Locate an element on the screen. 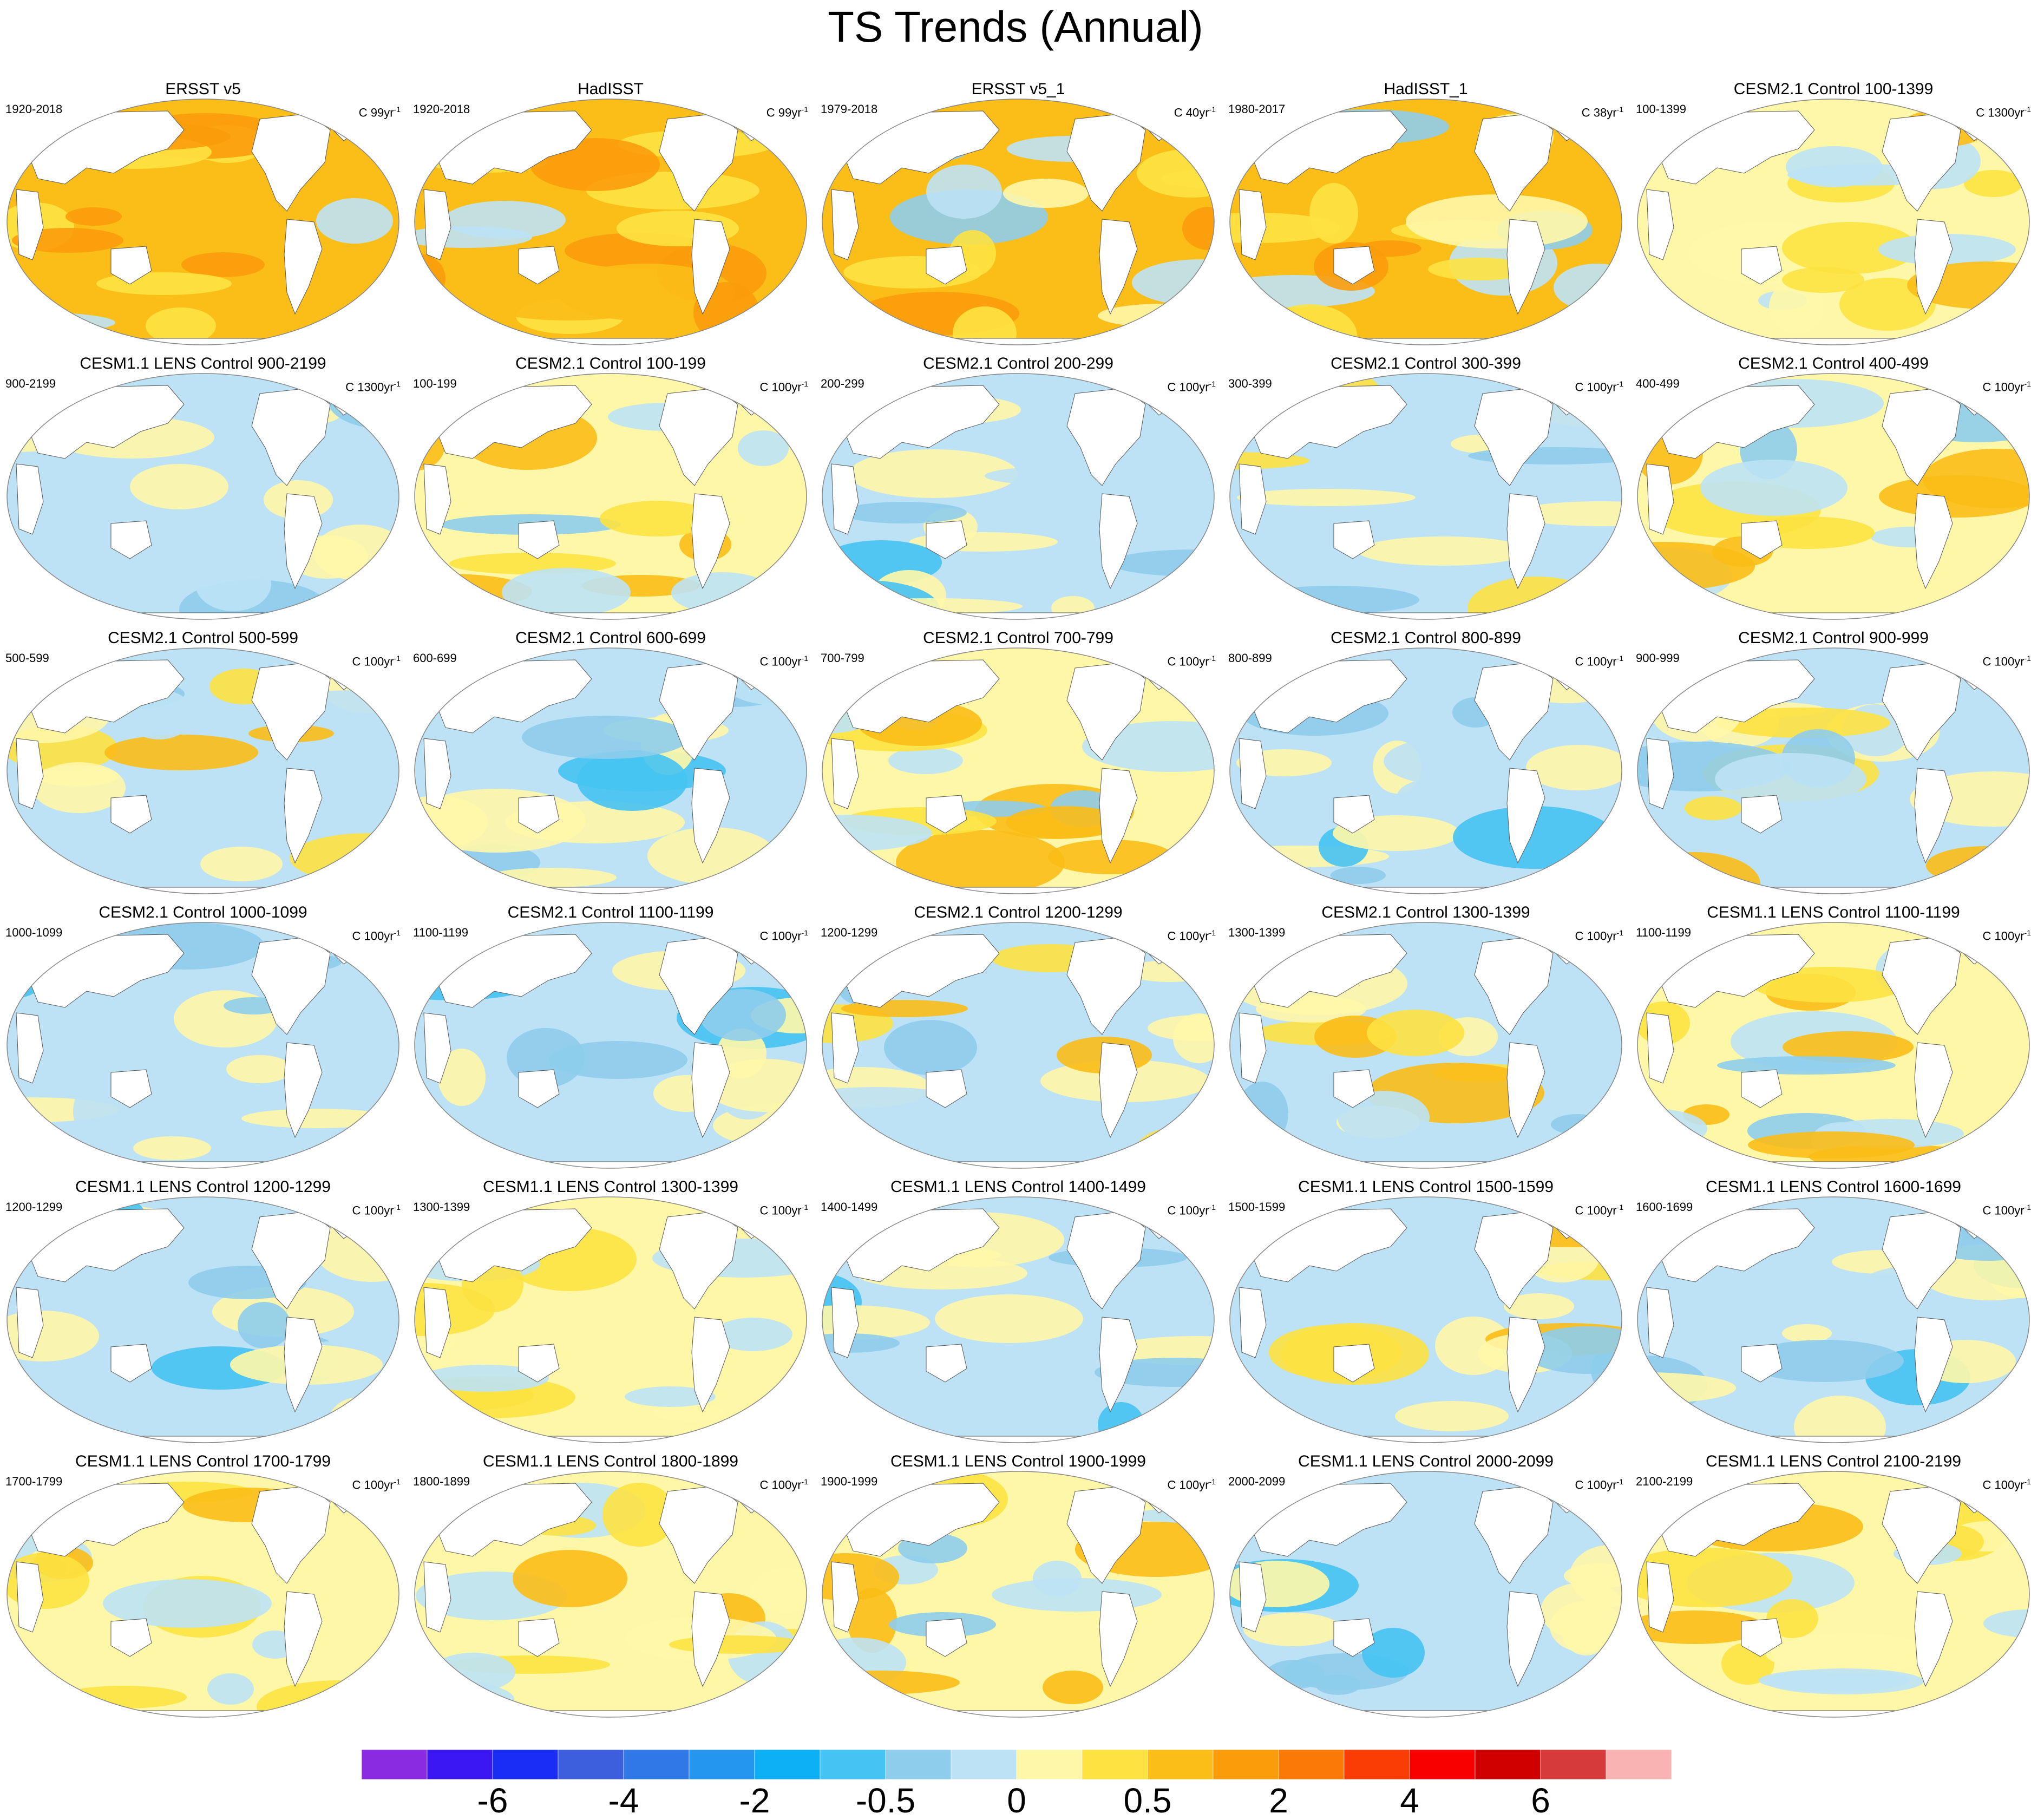 This screenshot has width=2031, height=1820. panel-title: CESM1.1 LENS Control 1300-1399 is located at coordinates (610, 1187).